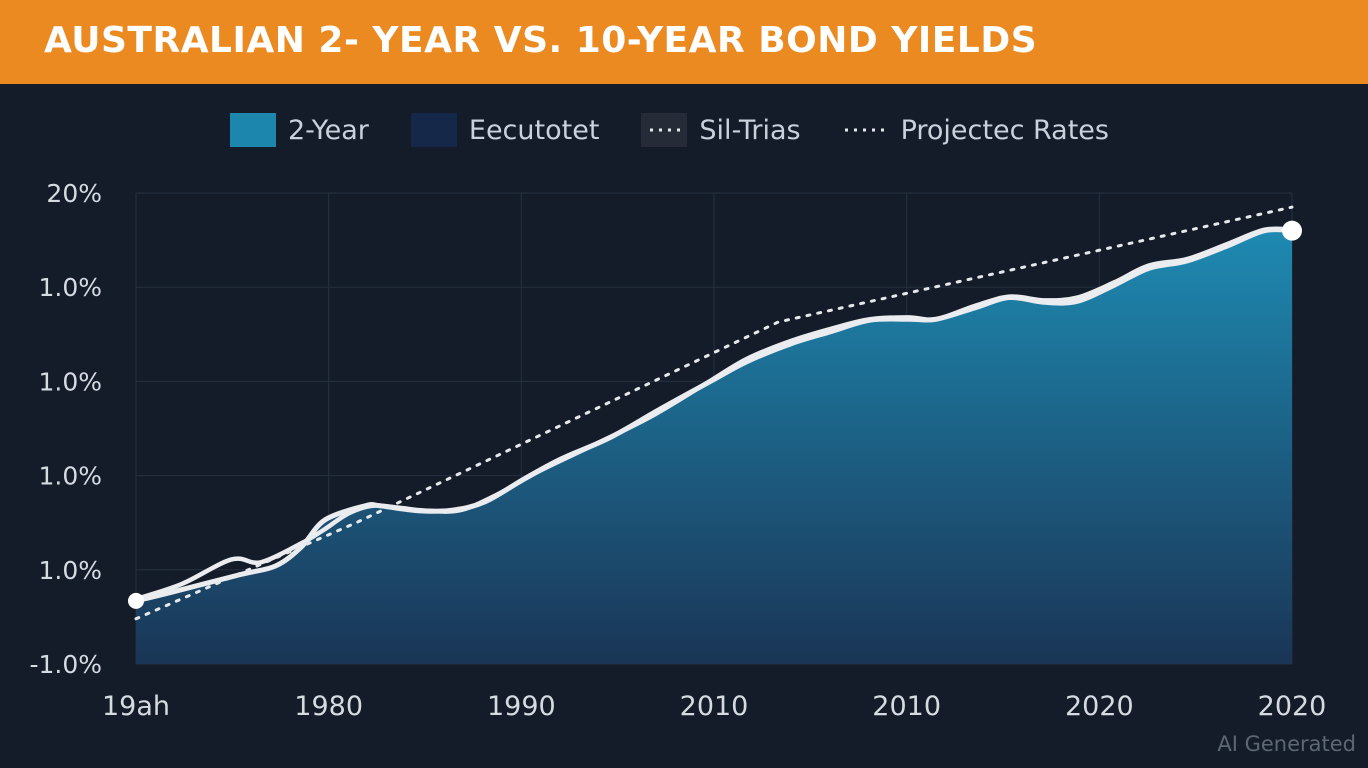 This screenshot has width=1368, height=768. I want to click on legend-item-2-year: 2-Year, so click(299, 130).